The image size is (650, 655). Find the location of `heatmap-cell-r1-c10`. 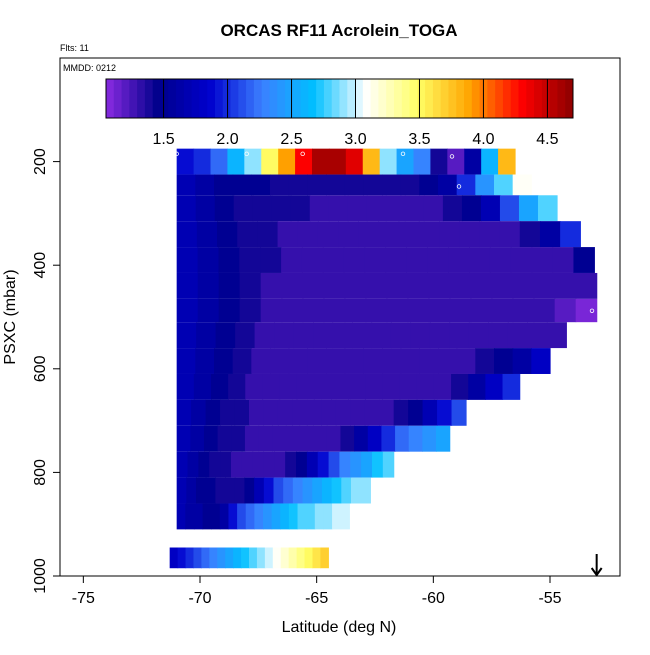

heatmap-cell-r1-c10 is located at coordinates (373, 185).